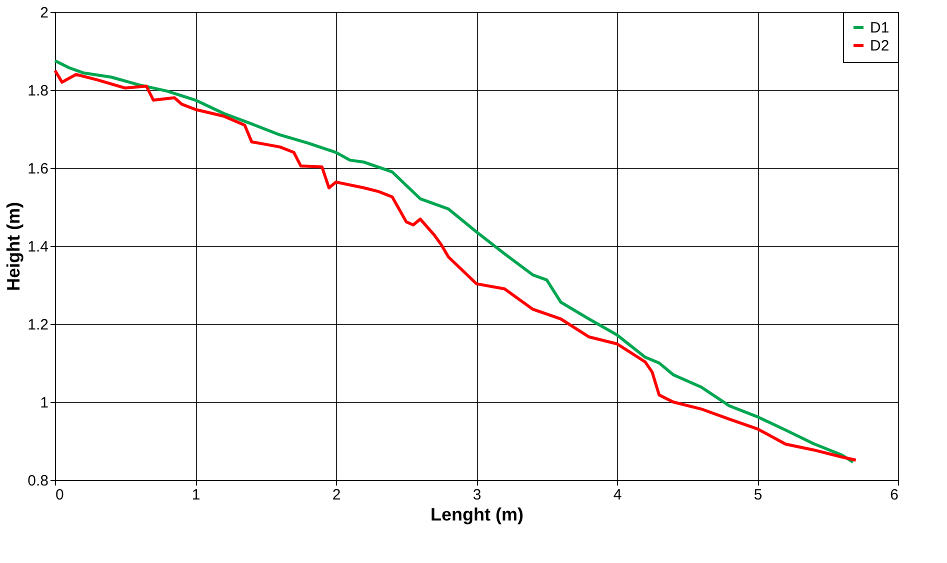  Describe the element at coordinates (38, 91) in the screenshot. I see `y-tick-label: 1.8` at that location.